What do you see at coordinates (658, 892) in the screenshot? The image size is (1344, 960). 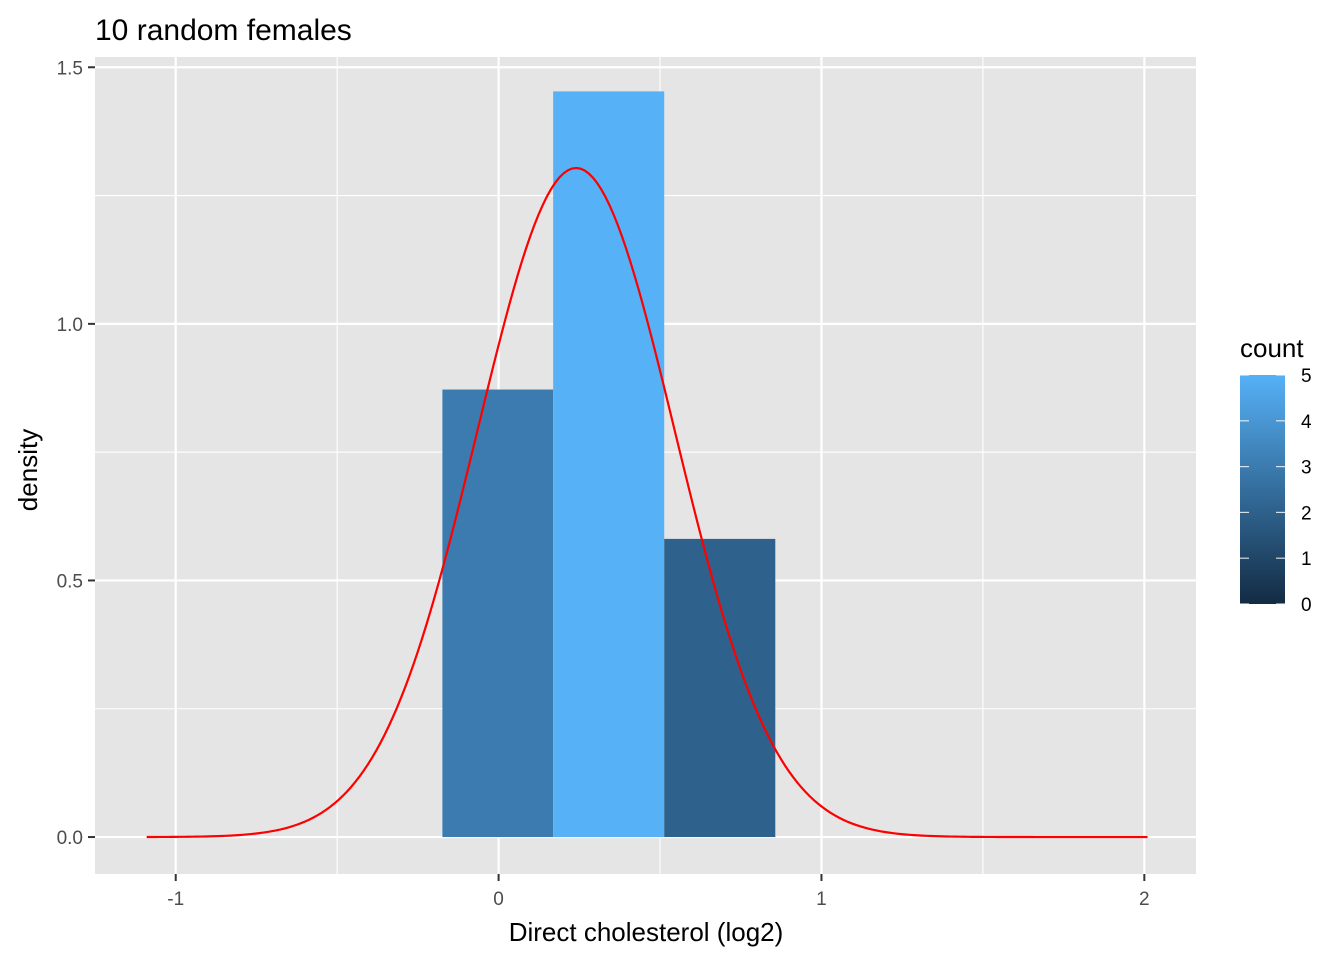 I see `x-axis: -1 0 1 2` at bounding box center [658, 892].